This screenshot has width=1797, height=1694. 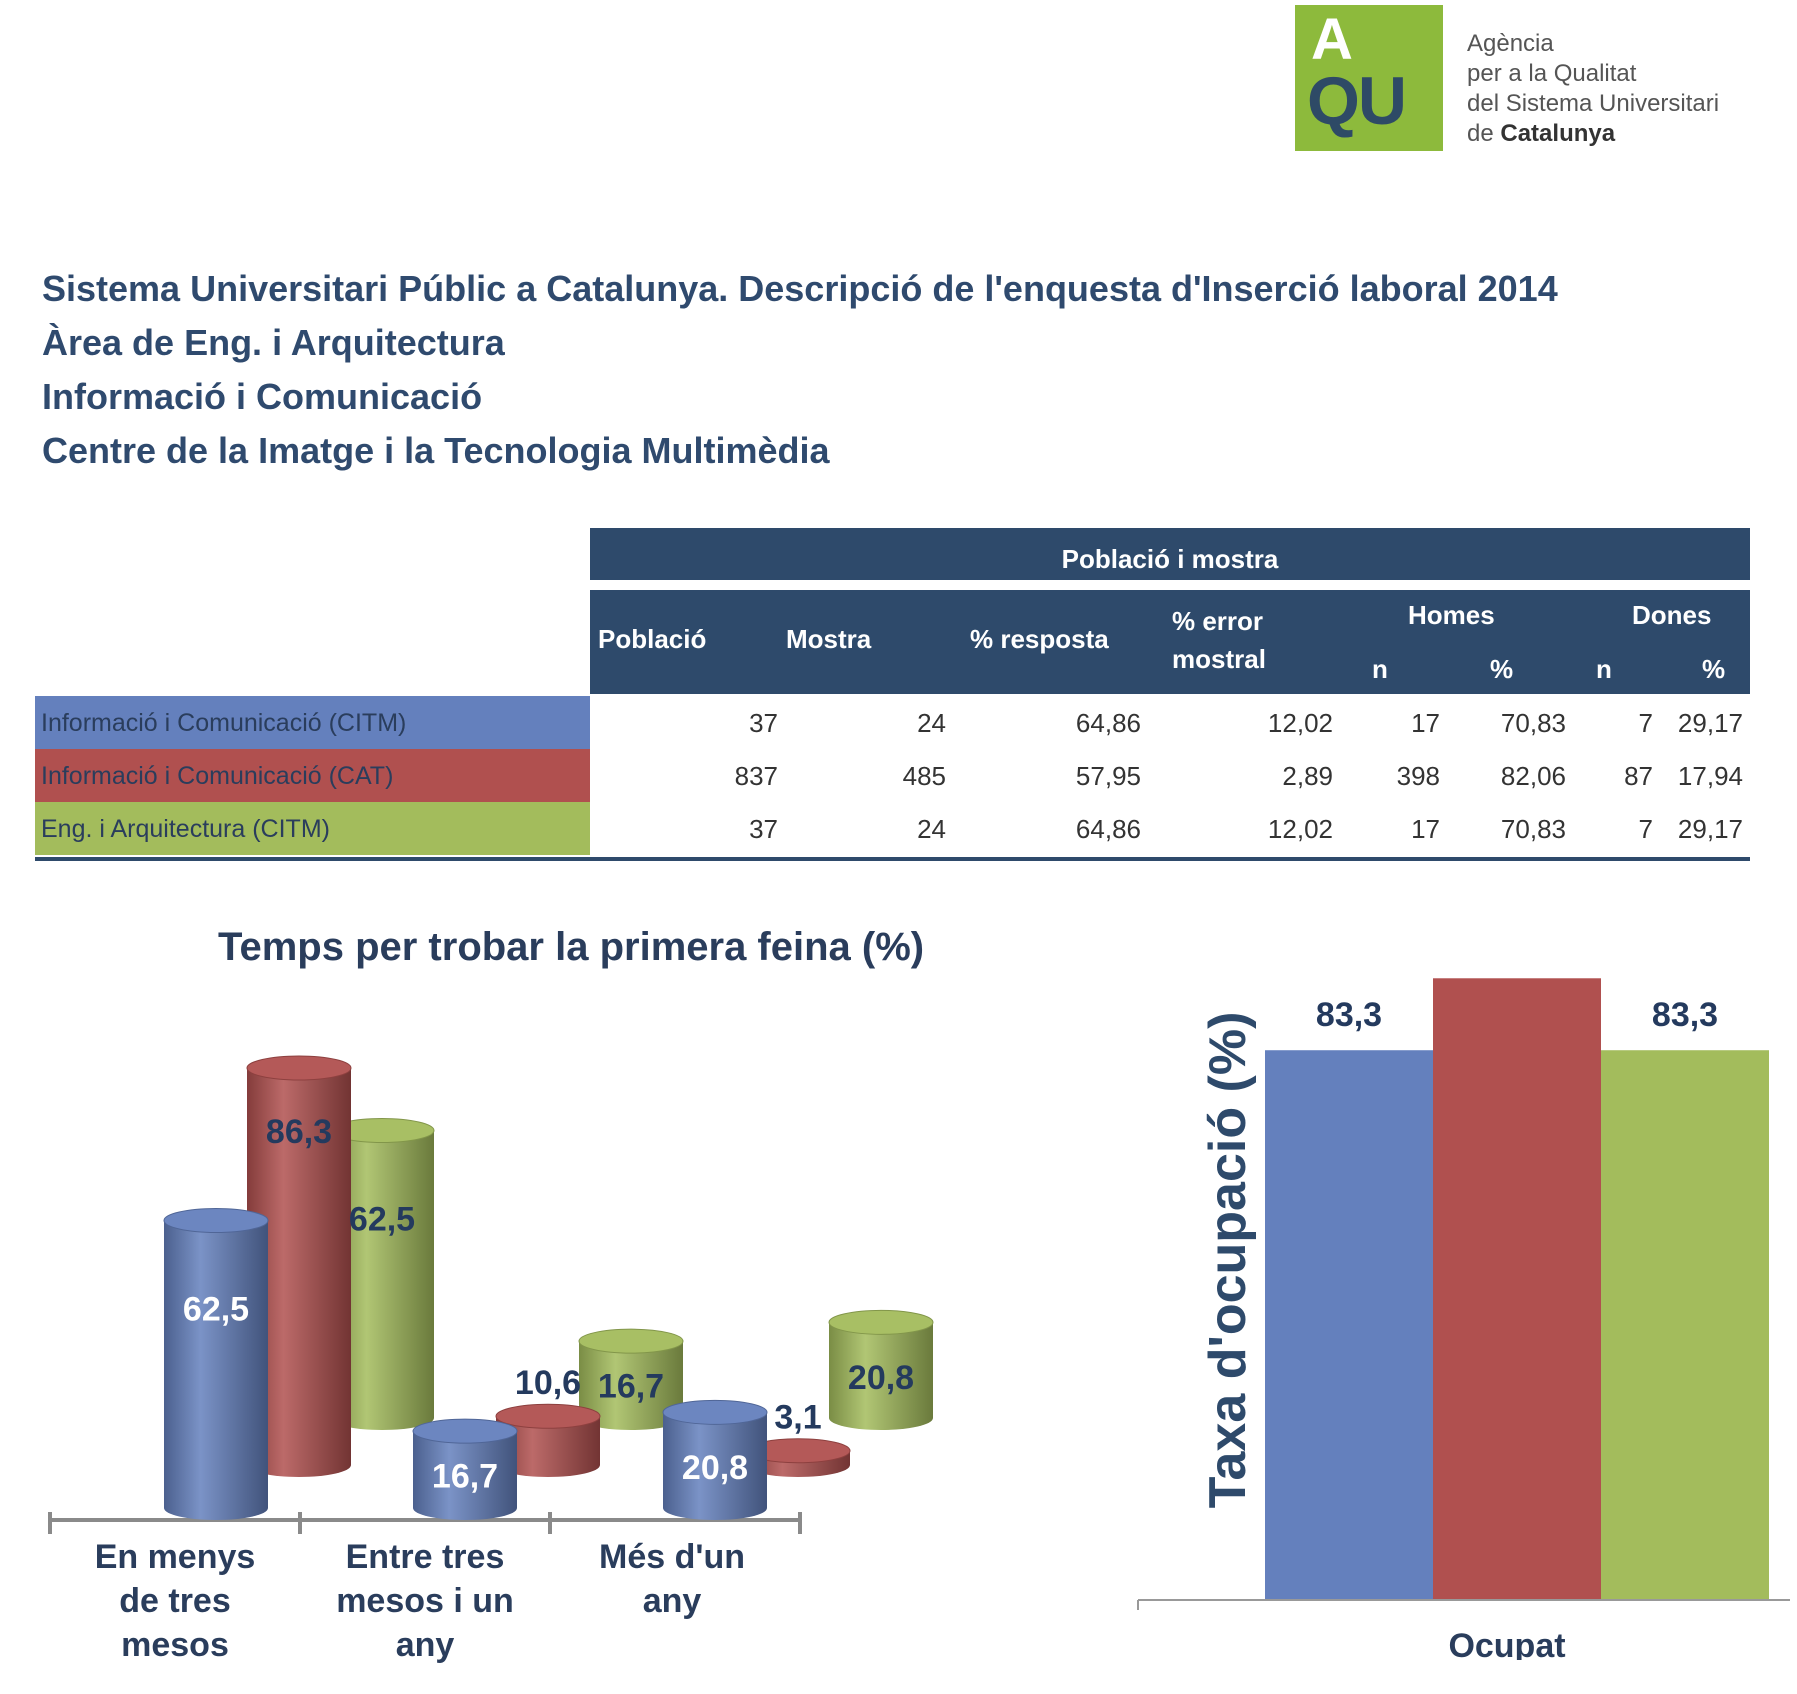 What do you see at coordinates (924, 776) in the screenshot?
I see `cell-mostra: 485` at bounding box center [924, 776].